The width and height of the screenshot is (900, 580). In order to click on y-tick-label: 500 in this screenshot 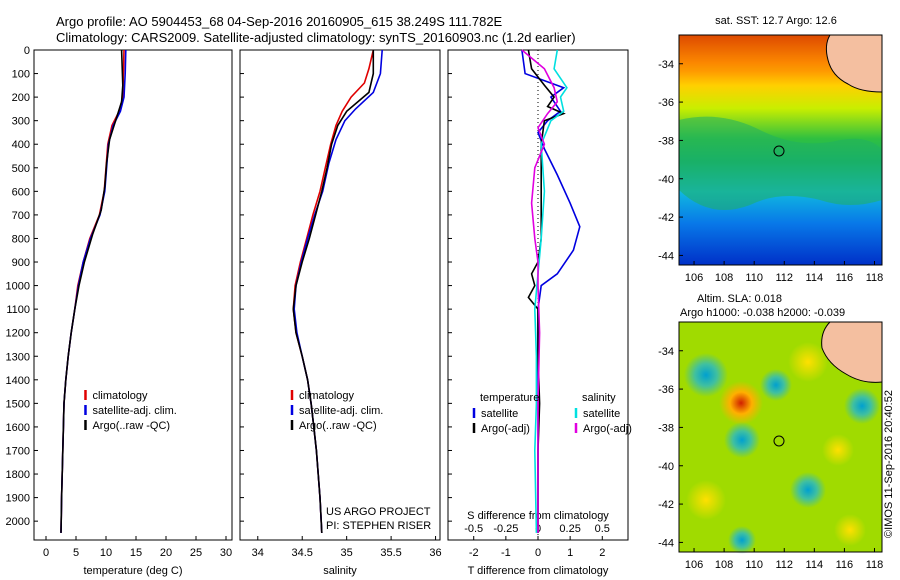, I will do `click(21, 169)`.